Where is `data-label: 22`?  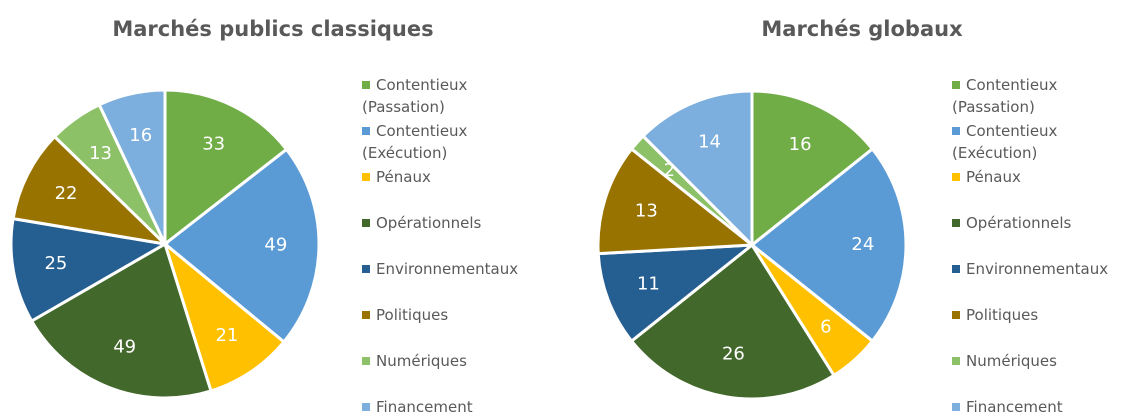 data-label: 22 is located at coordinates (66, 193).